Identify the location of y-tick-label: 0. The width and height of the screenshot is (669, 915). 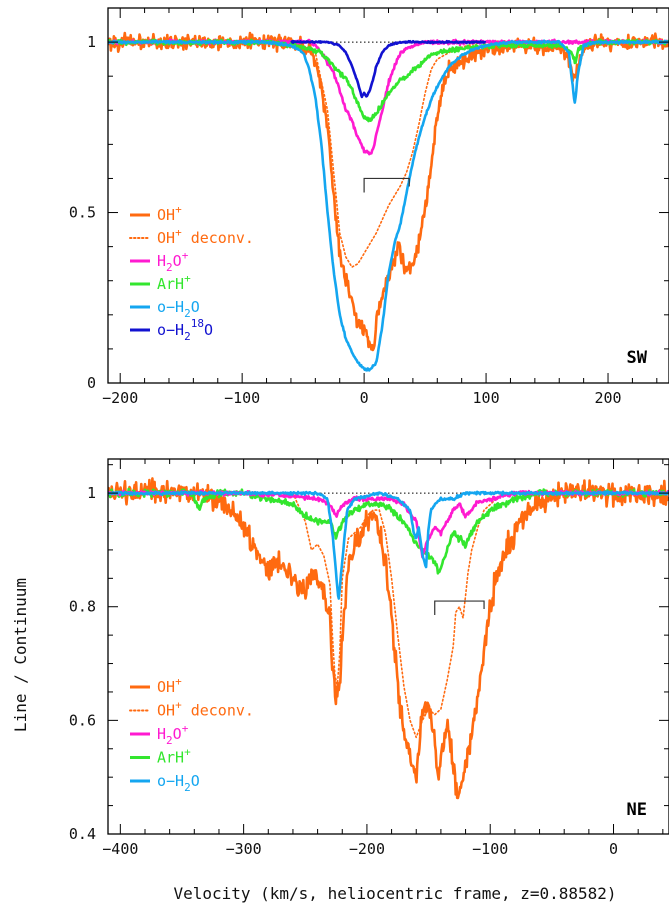
(91, 383).